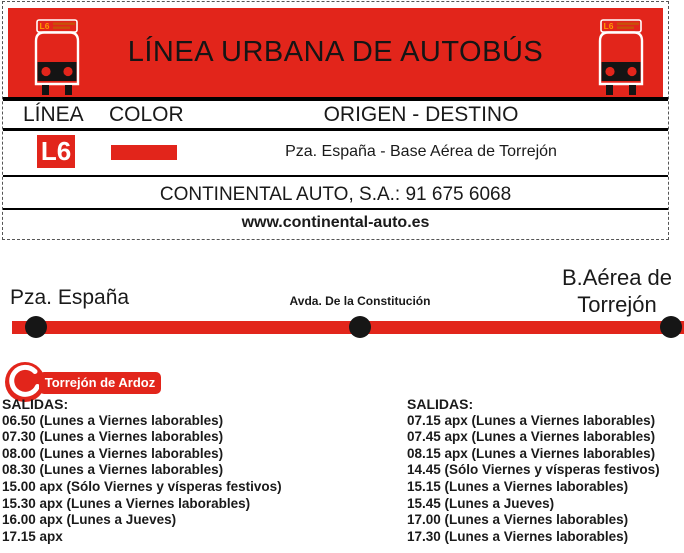 Image resolution: width=684 pixels, height=553 pixels. Describe the element at coordinates (348, 327) in the screenshot. I see `route-line` at that location.